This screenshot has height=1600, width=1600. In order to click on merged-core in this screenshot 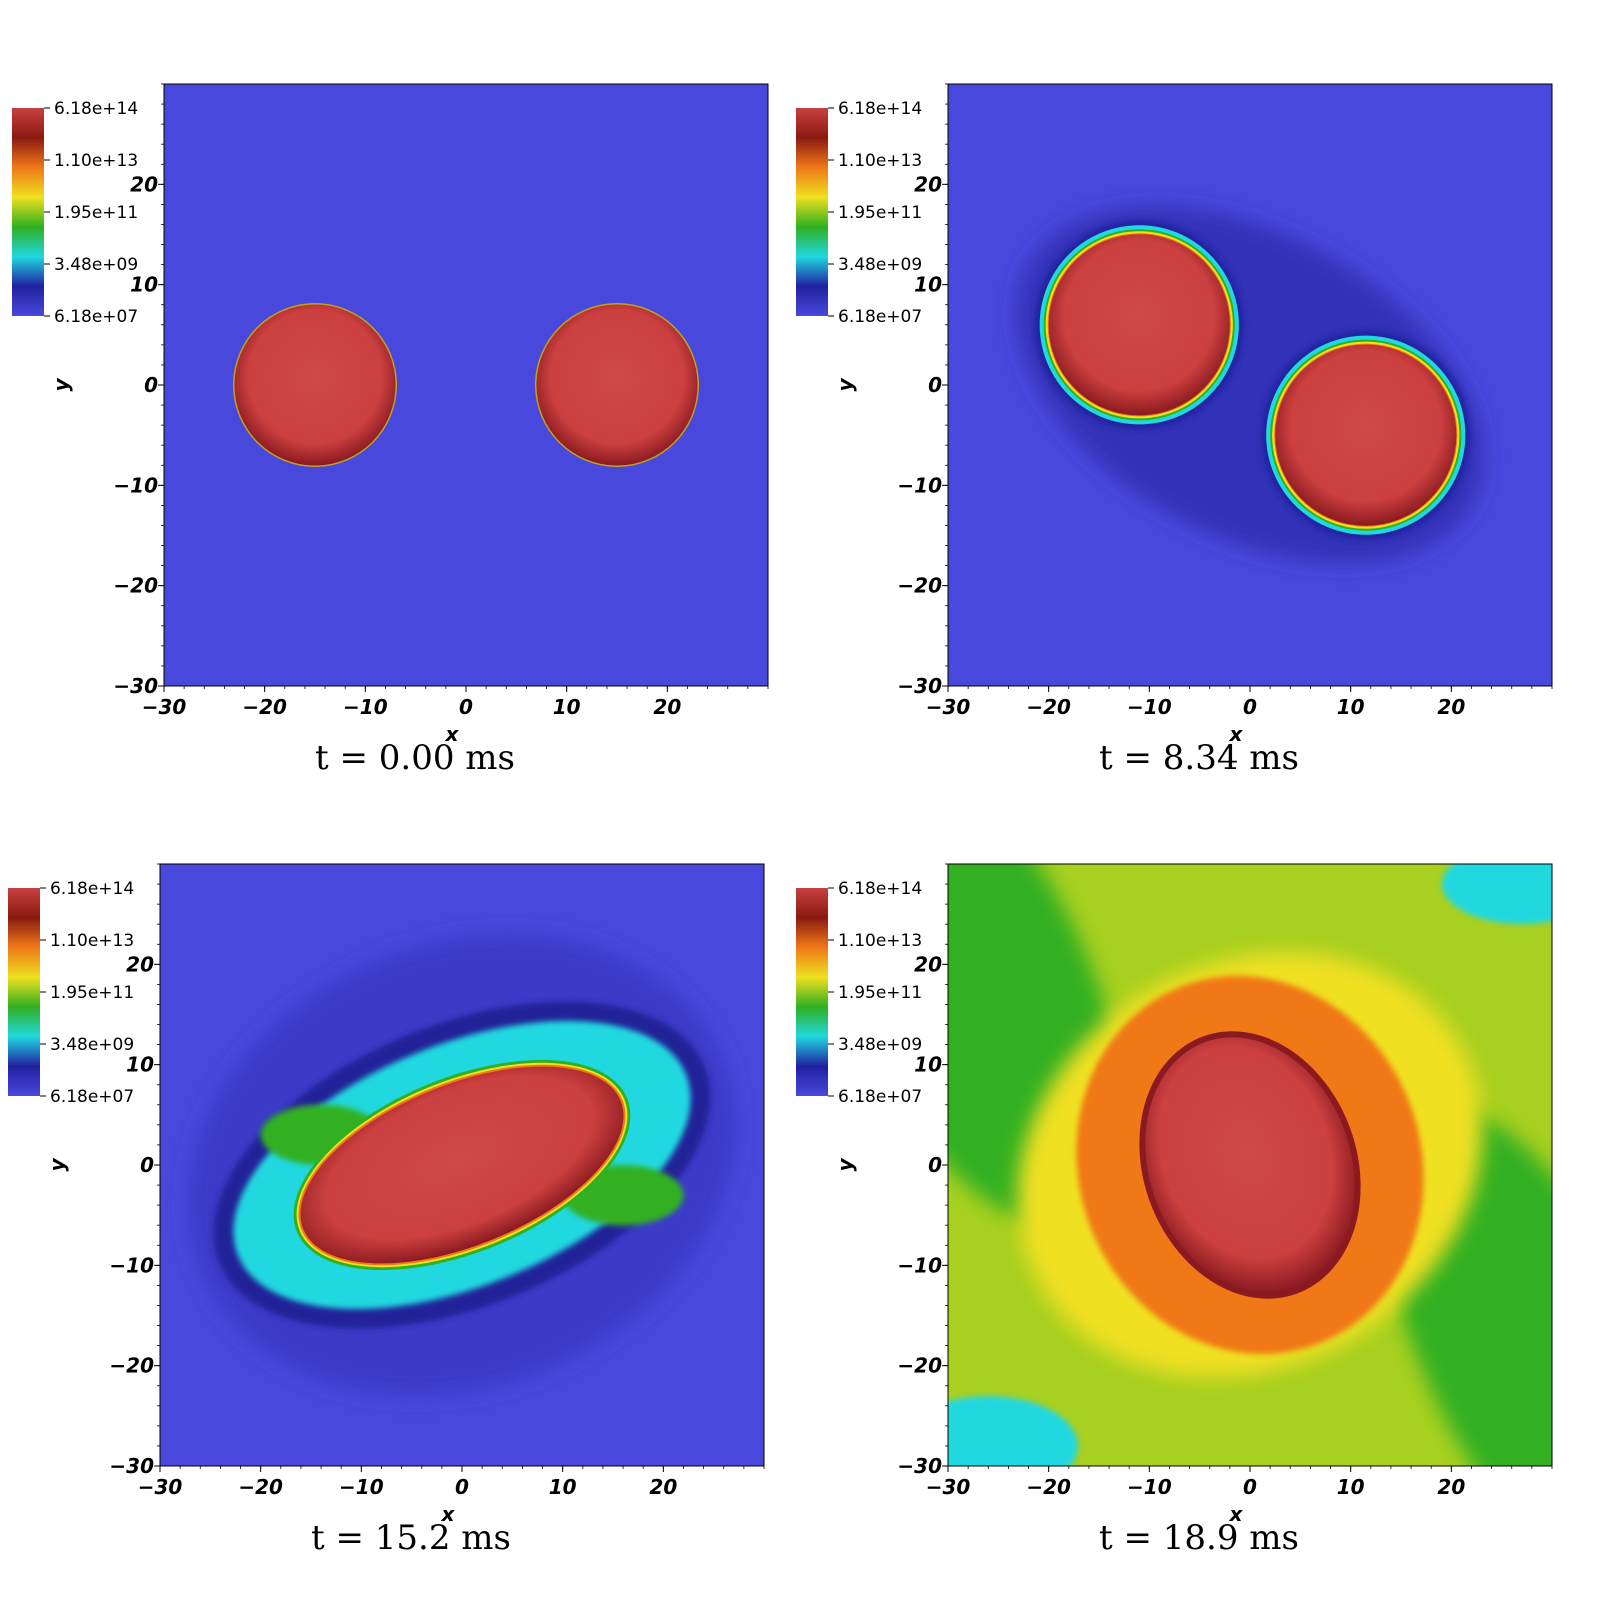, I will do `click(462, 1165)`.